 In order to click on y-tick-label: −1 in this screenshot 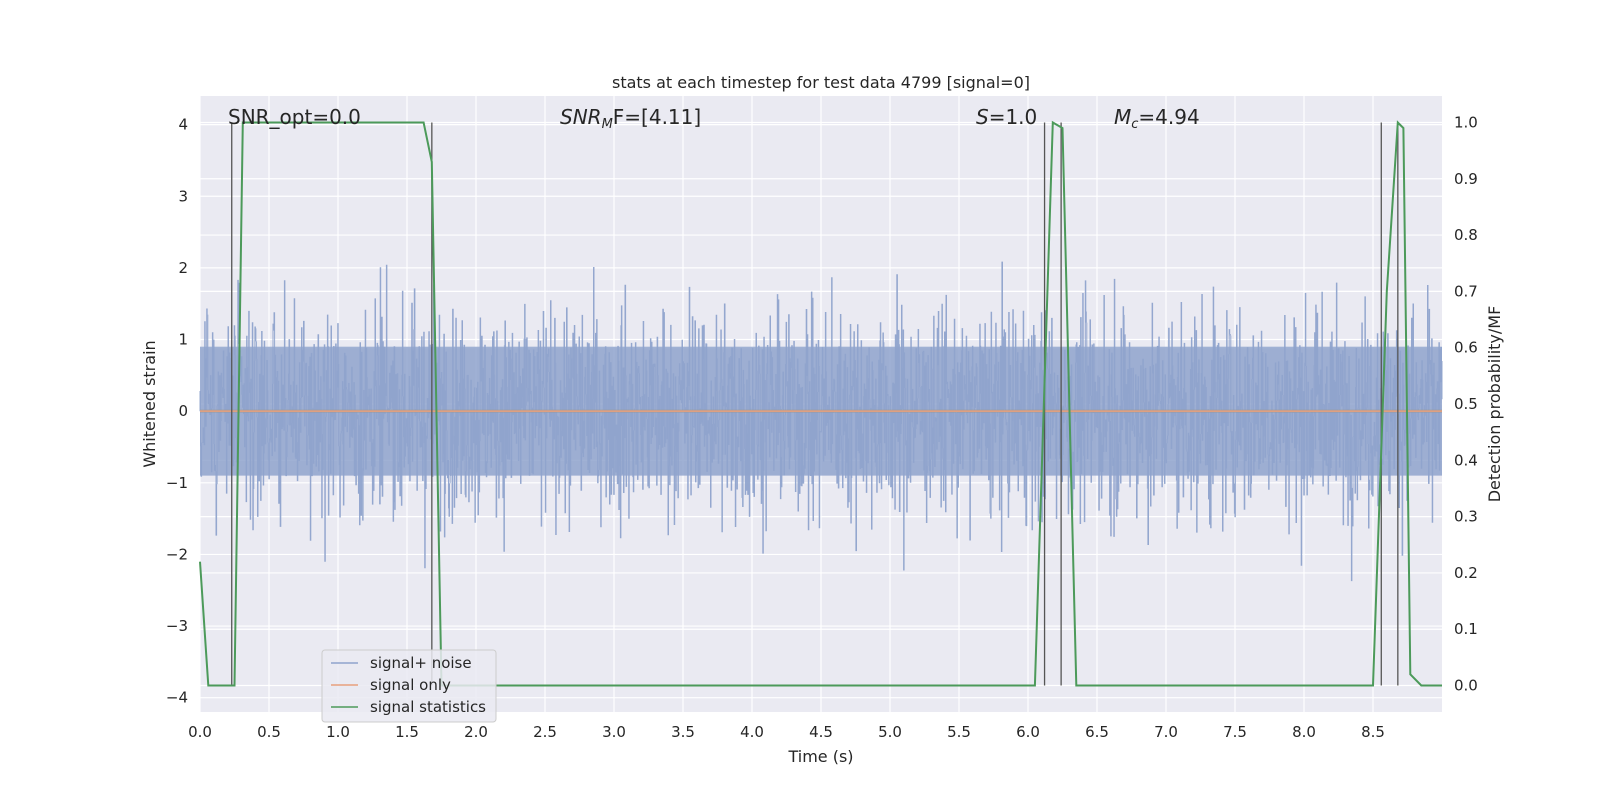, I will do `click(177, 483)`.